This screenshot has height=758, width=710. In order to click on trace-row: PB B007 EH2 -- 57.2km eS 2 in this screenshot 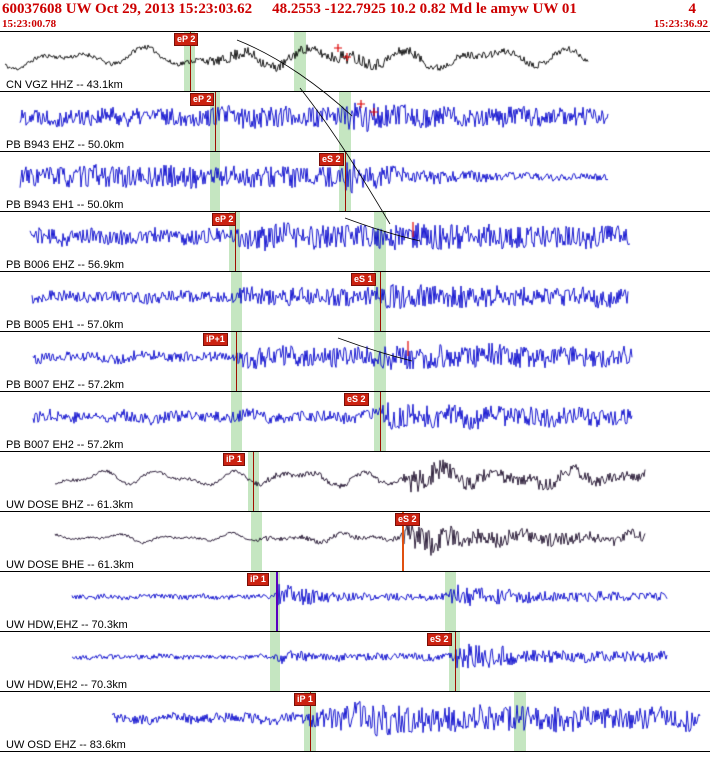, I will do `click(355, 422)`.